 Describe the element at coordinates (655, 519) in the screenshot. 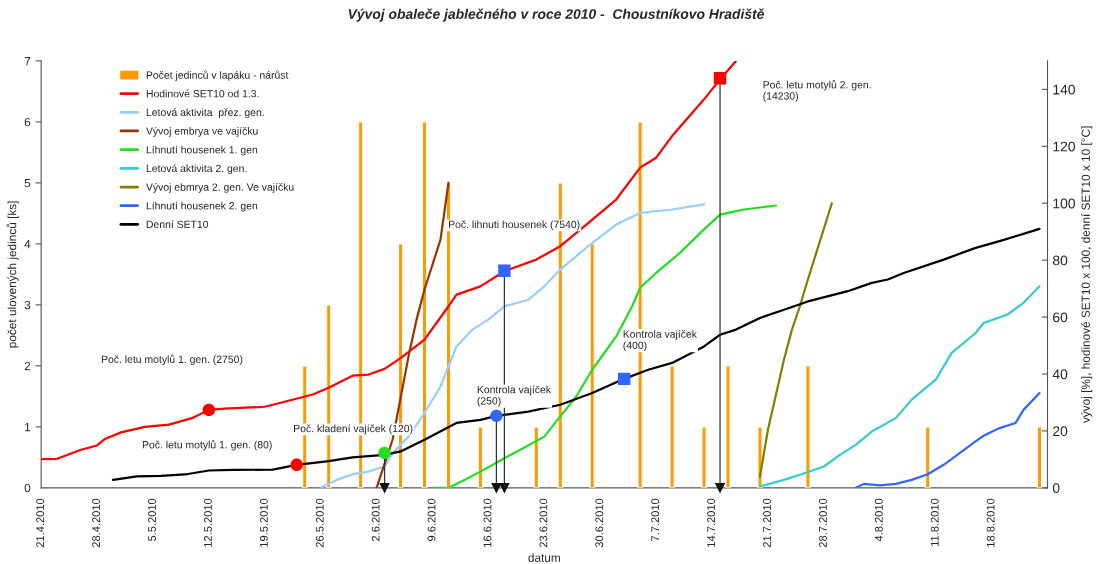

I see `x-tick-label: 7.7.2010` at that location.